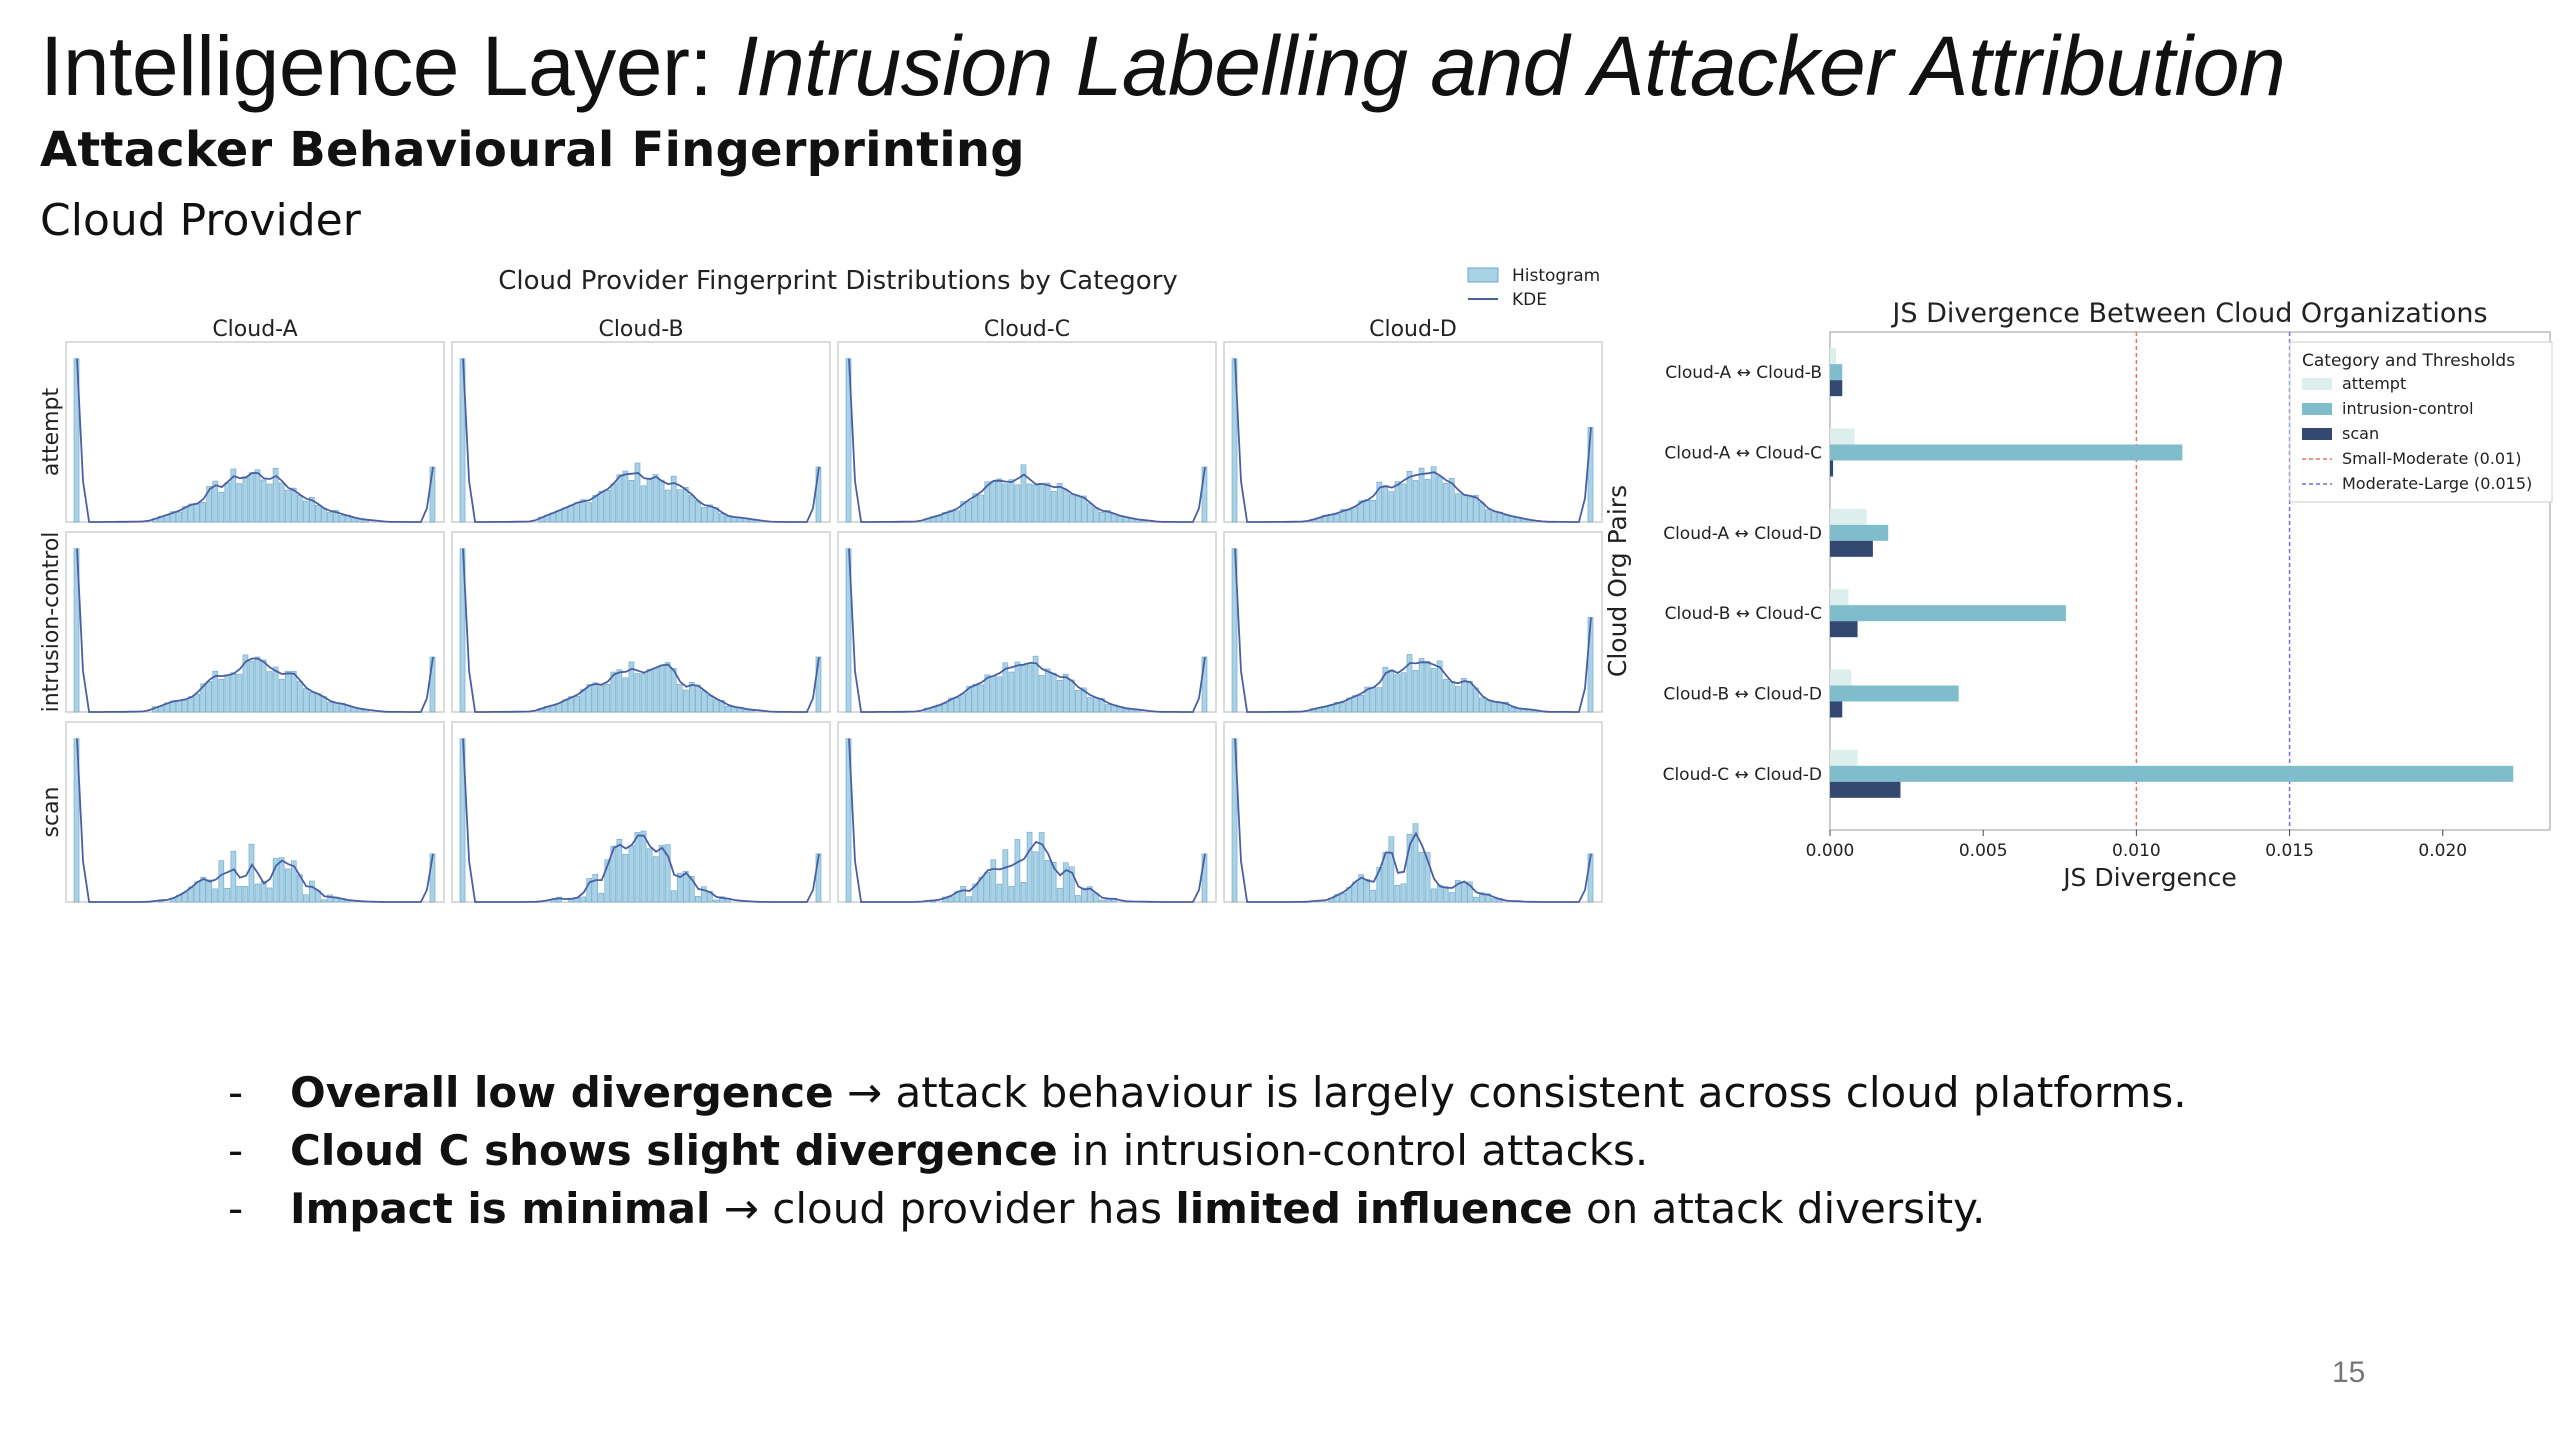  Describe the element at coordinates (1483, 275) in the screenshot. I see `legend-histogram-swatch` at that location.